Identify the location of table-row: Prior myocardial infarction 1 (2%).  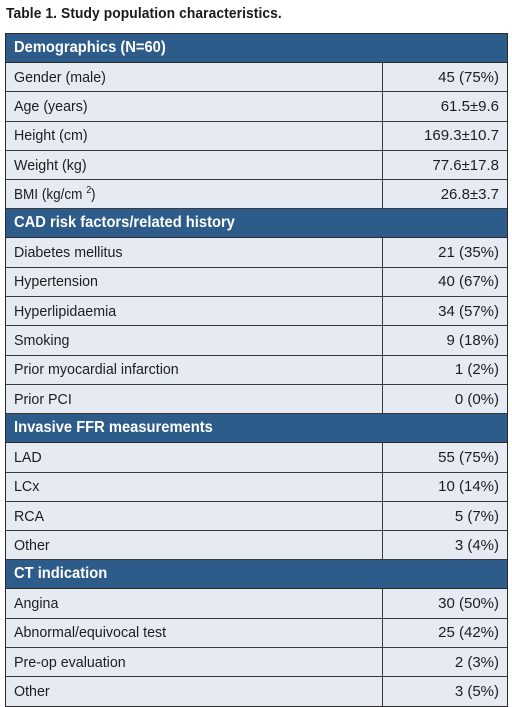
(256, 370).